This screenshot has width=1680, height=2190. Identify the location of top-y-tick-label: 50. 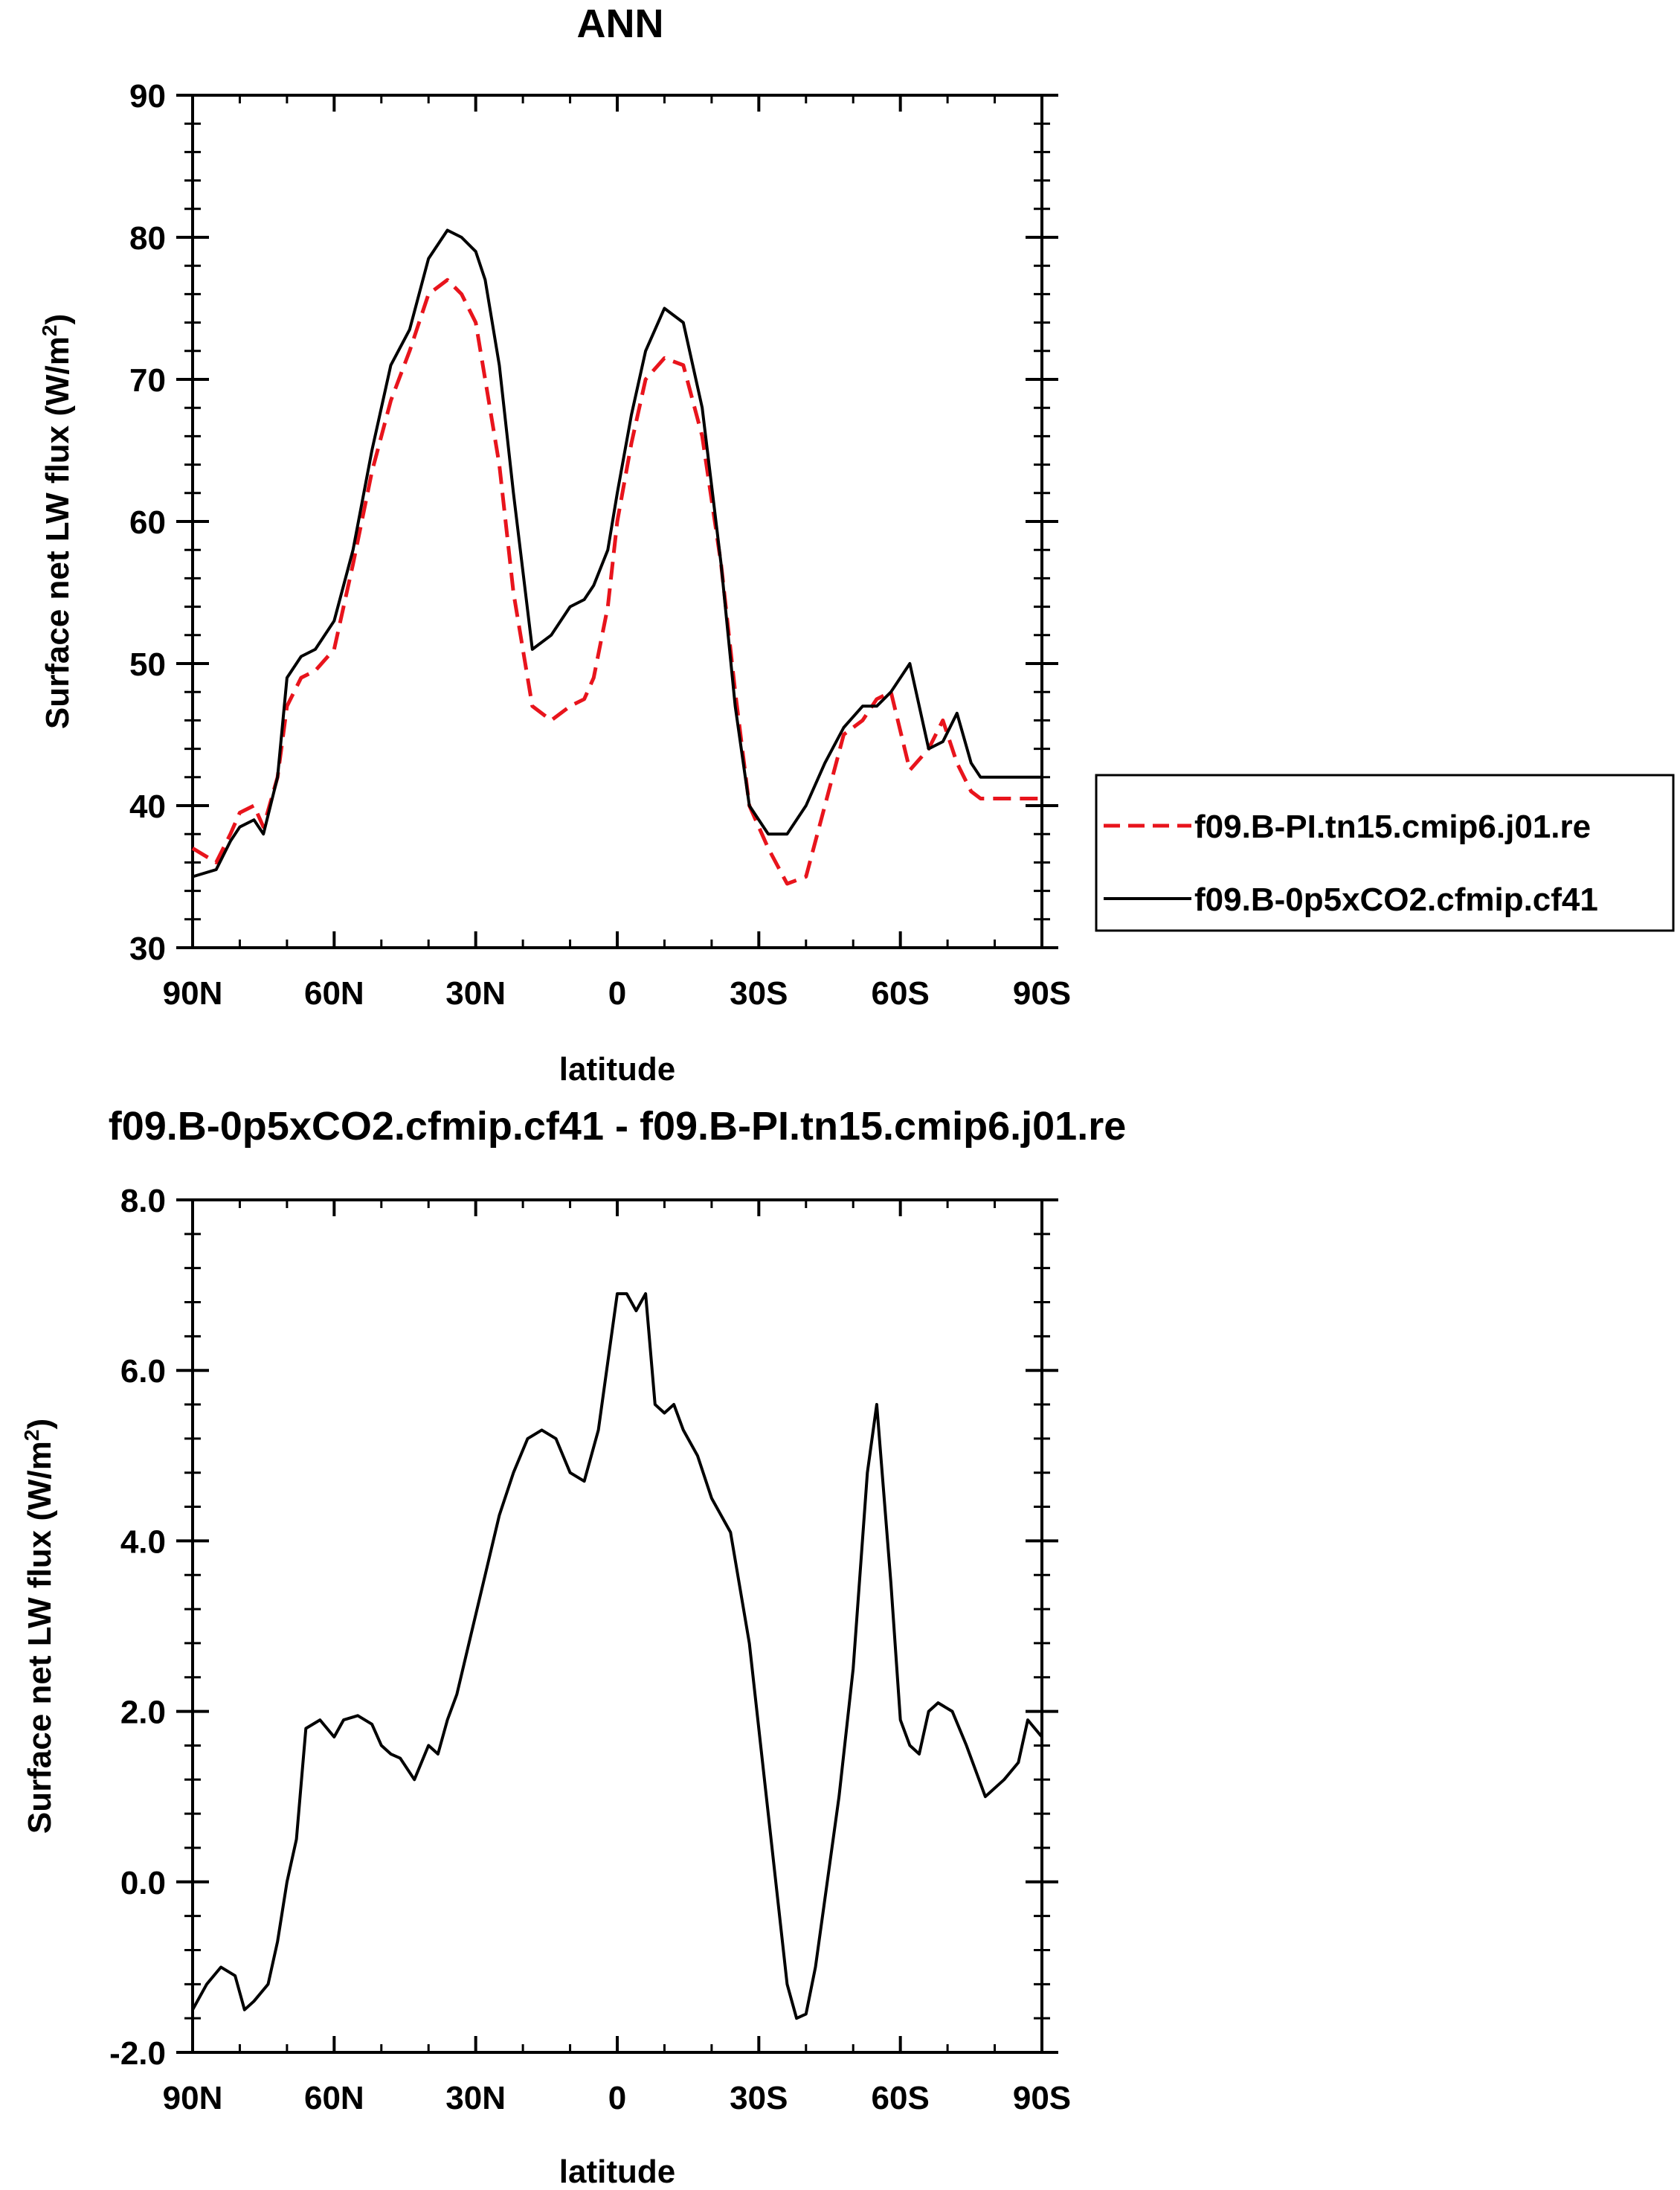
(147, 665).